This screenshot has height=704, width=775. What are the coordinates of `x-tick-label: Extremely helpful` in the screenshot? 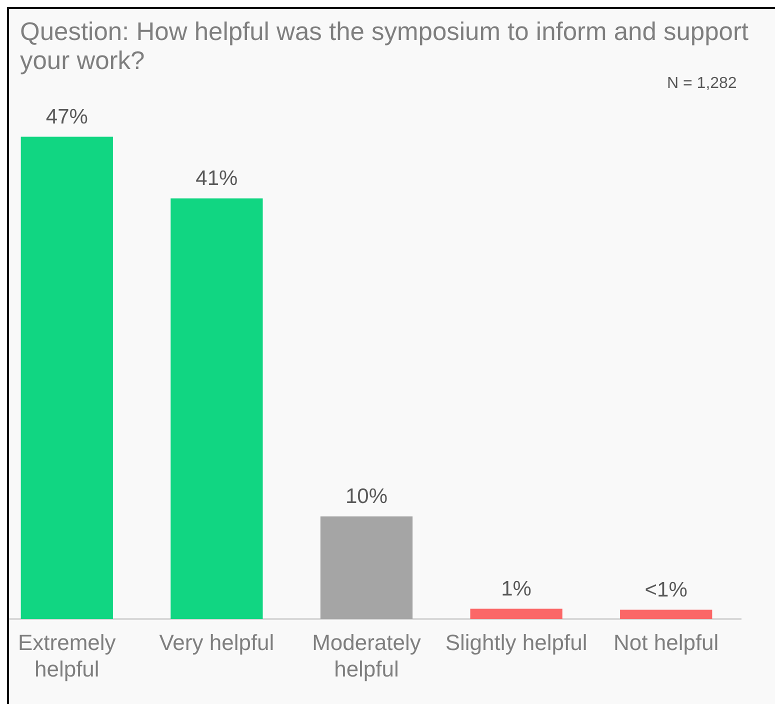 It's located at (67, 656).